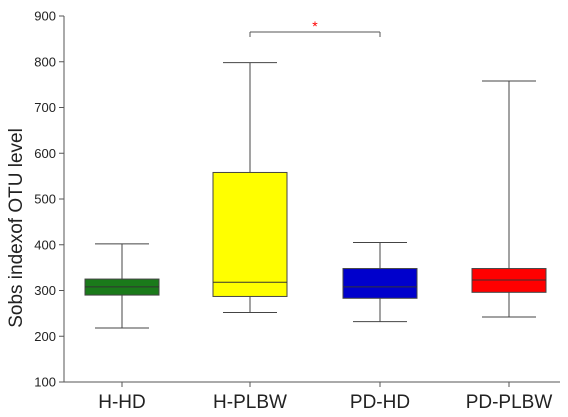 This screenshot has width=568, height=417. Describe the element at coordinates (509, 199) in the screenshot. I see `box-PD-PLBW` at that location.